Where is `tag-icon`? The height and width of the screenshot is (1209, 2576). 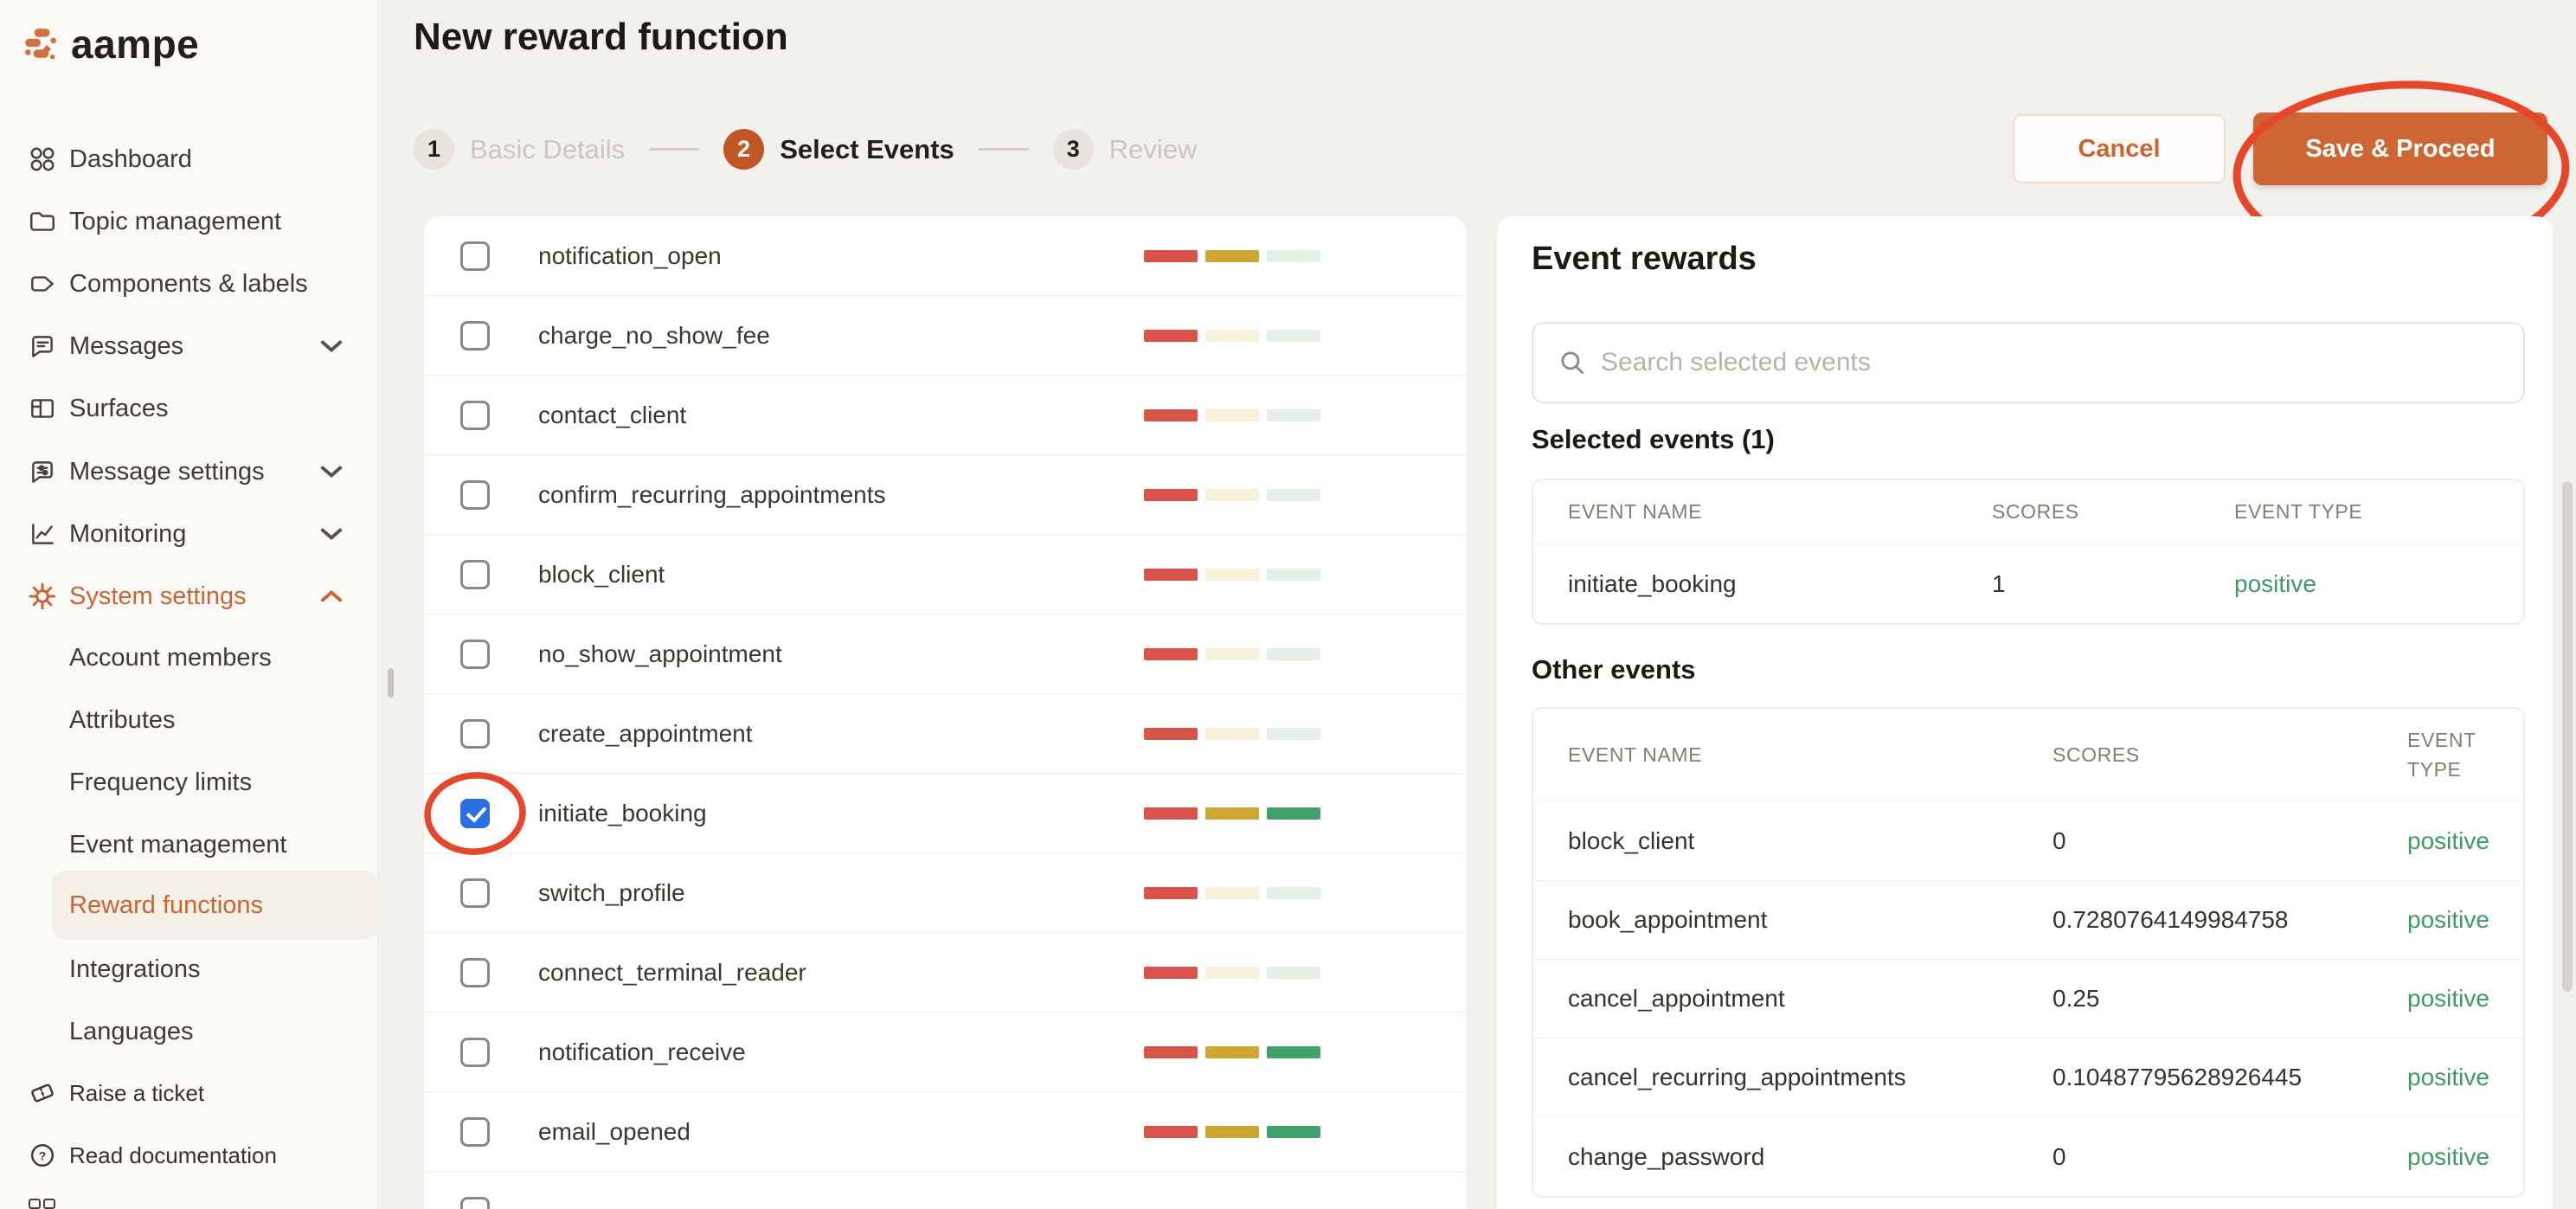 tag-icon is located at coordinates (43, 283).